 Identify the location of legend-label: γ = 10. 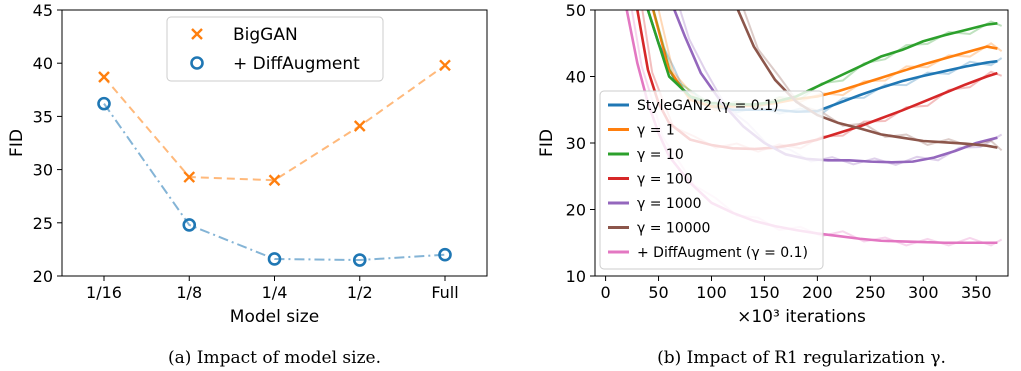
(660, 155).